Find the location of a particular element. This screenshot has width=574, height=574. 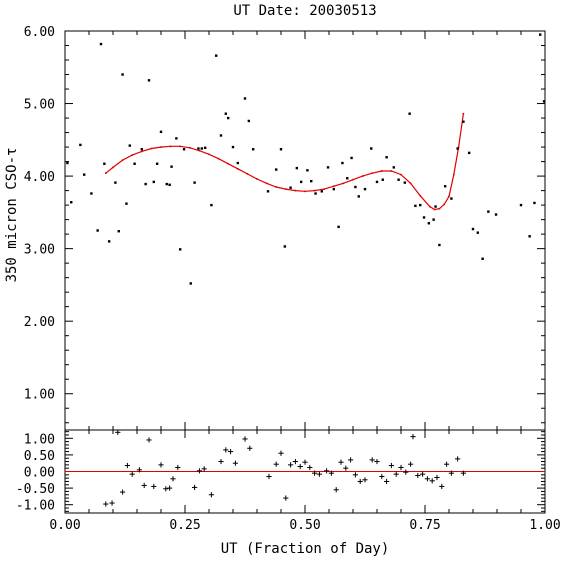

y-tick-label: 4.00 is located at coordinates (39, 177).